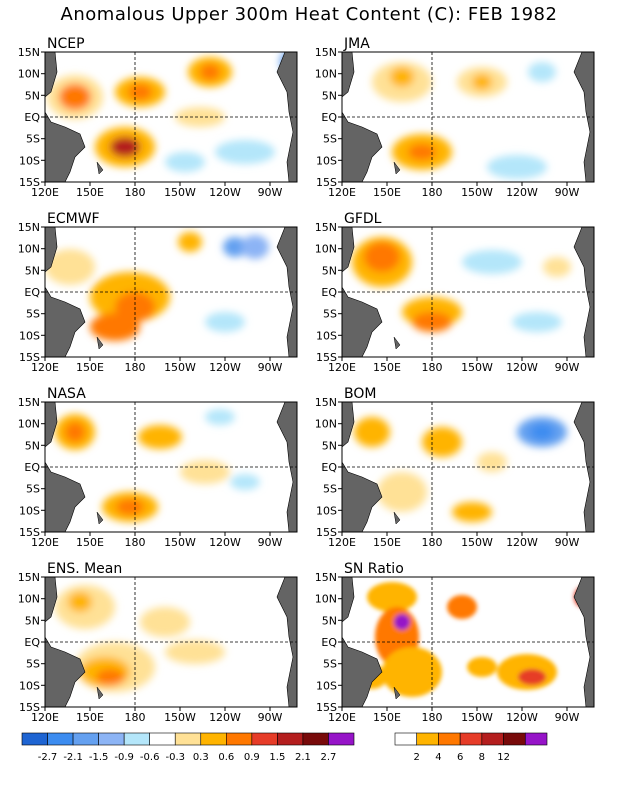  Describe the element at coordinates (66, 394) in the screenshot. I see `panel-title: NASA` at that location.